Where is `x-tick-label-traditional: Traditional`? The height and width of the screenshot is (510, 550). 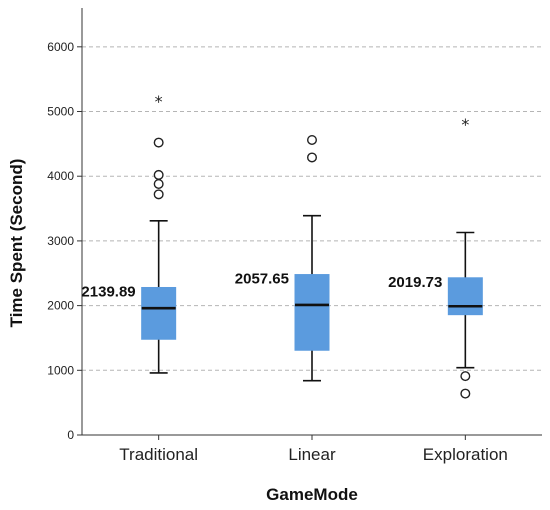
x-tick-label-traditional: Traditional is located at coordinates (158, 454).